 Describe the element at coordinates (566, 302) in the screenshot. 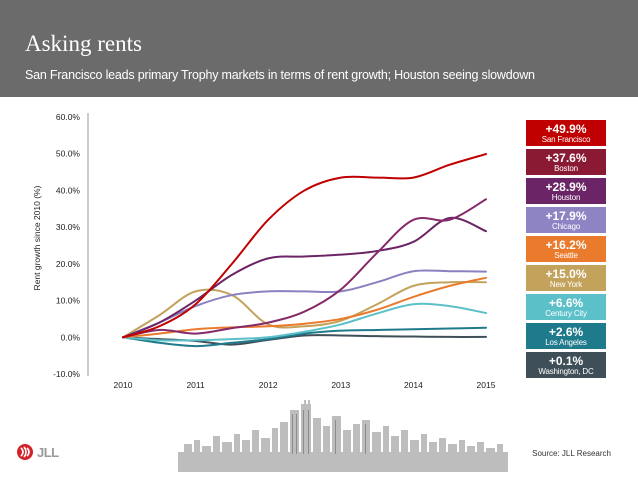

I see `legend-value: +6.6%` at that location.